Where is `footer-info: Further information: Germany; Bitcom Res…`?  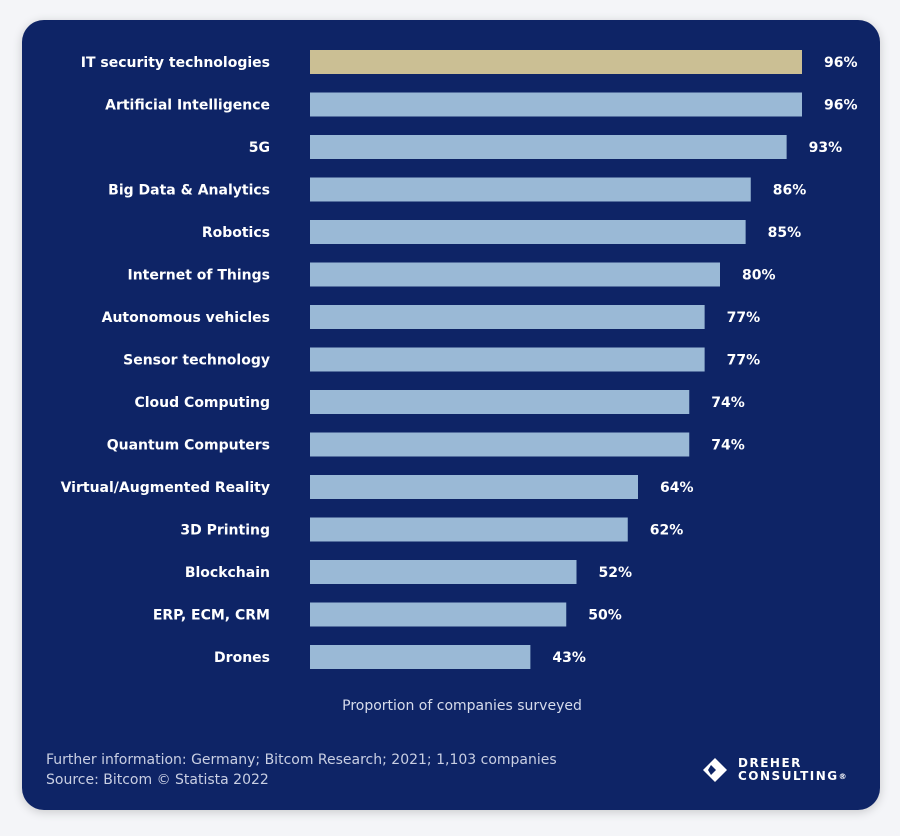 footer-info: Further information: Germany; Bitcom Res… is located at coordinates (301, 760).